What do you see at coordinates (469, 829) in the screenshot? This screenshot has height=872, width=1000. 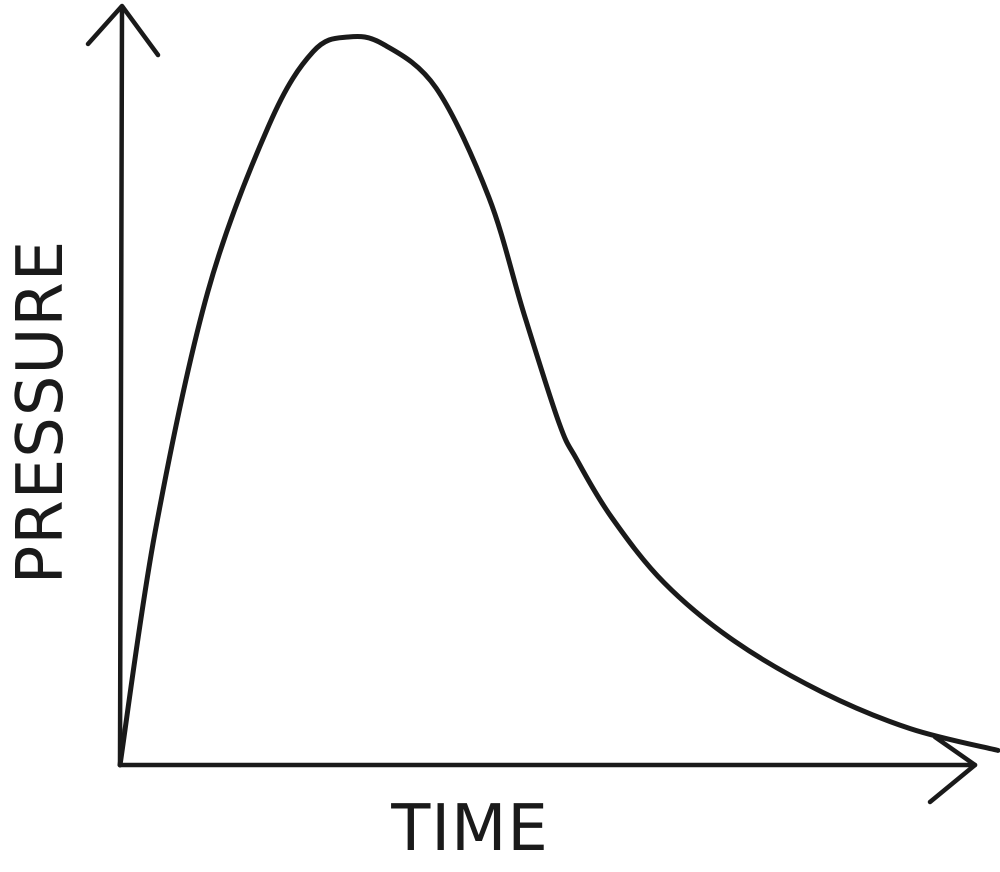 I see `x-axis-label: TIME` at bounding box center [469, 829].